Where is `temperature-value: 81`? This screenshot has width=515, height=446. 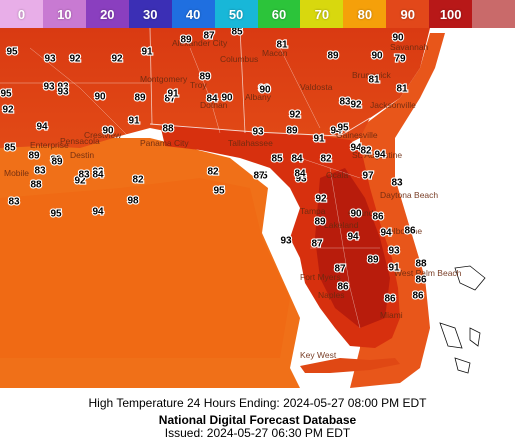
temperature-value: 81 is located at coordinates (374, 80).